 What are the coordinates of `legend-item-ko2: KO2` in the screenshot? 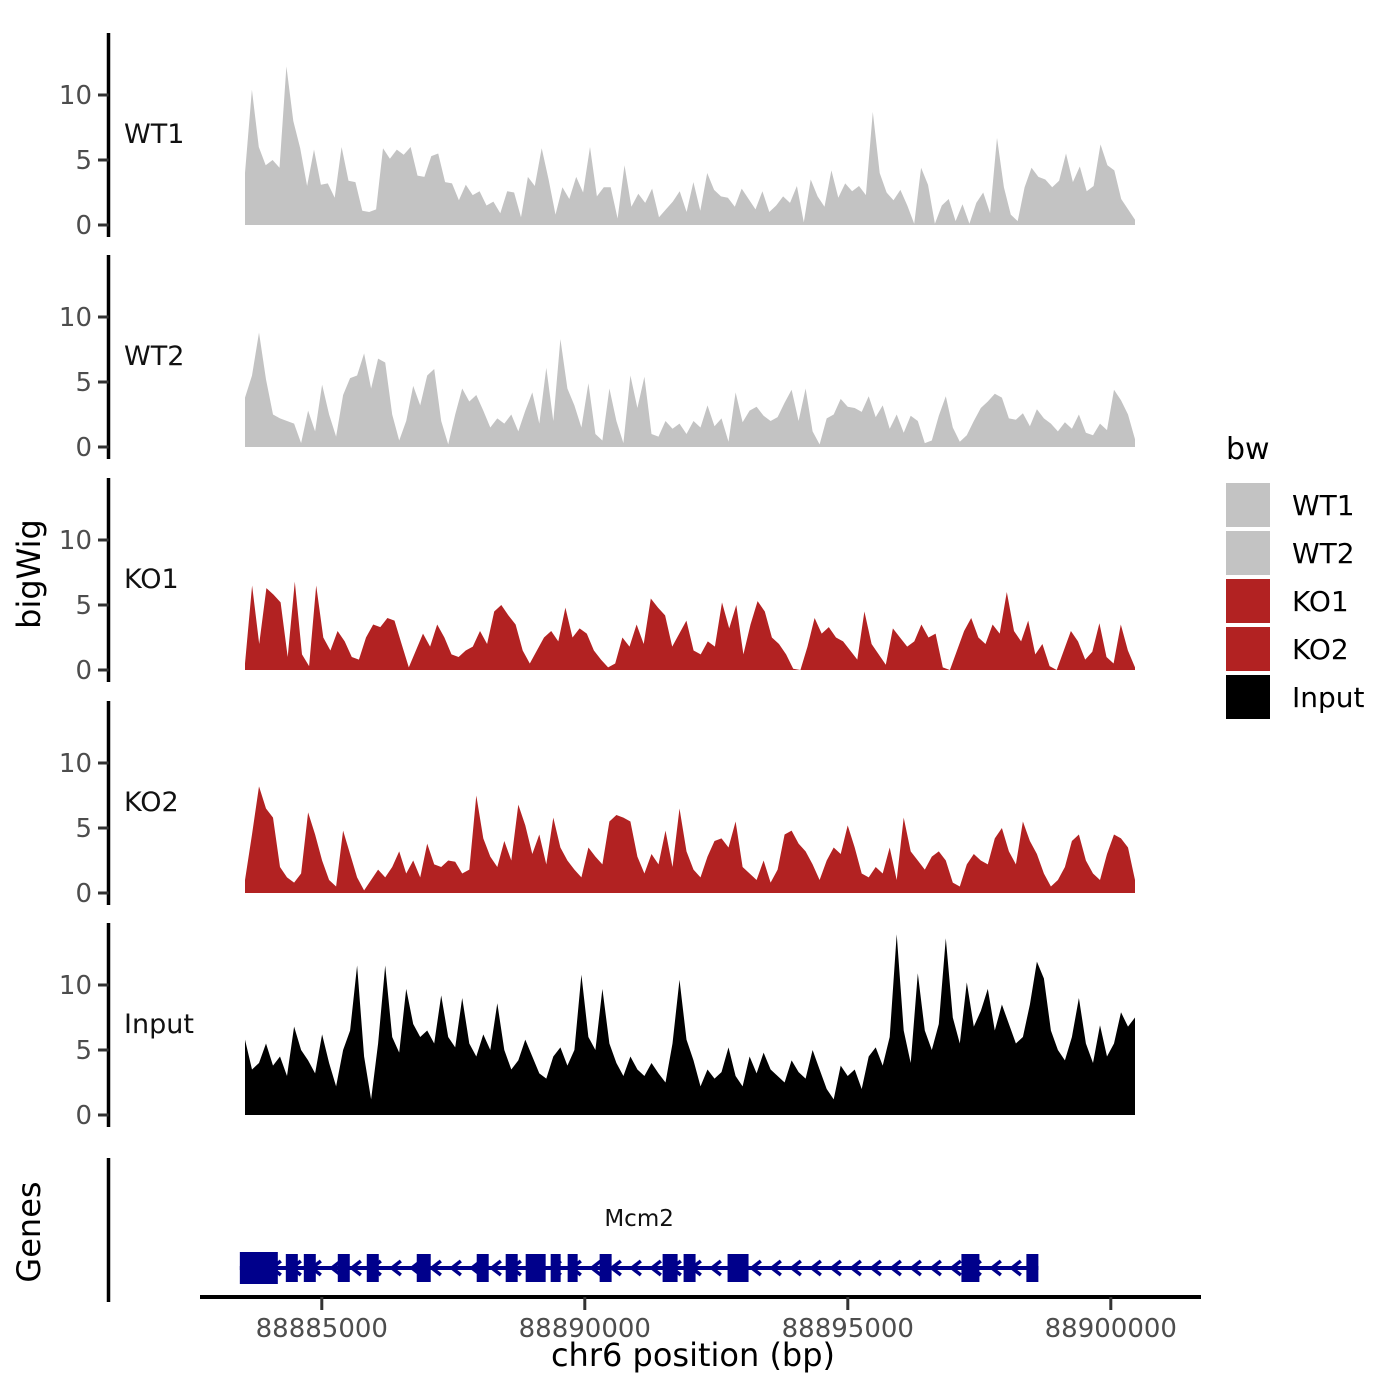 It's located at (1295, 649).